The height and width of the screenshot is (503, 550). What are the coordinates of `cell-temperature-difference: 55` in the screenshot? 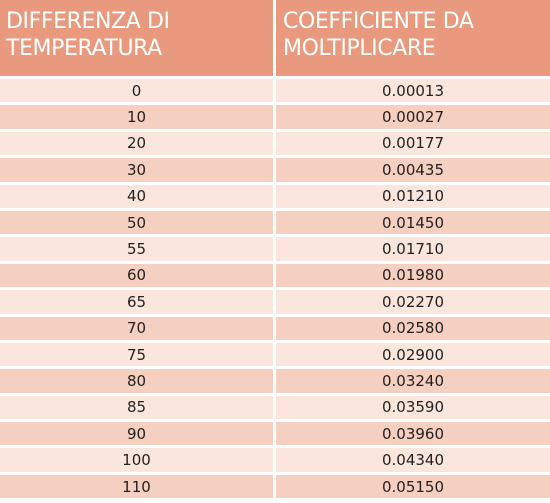 It's located at (136, 249).